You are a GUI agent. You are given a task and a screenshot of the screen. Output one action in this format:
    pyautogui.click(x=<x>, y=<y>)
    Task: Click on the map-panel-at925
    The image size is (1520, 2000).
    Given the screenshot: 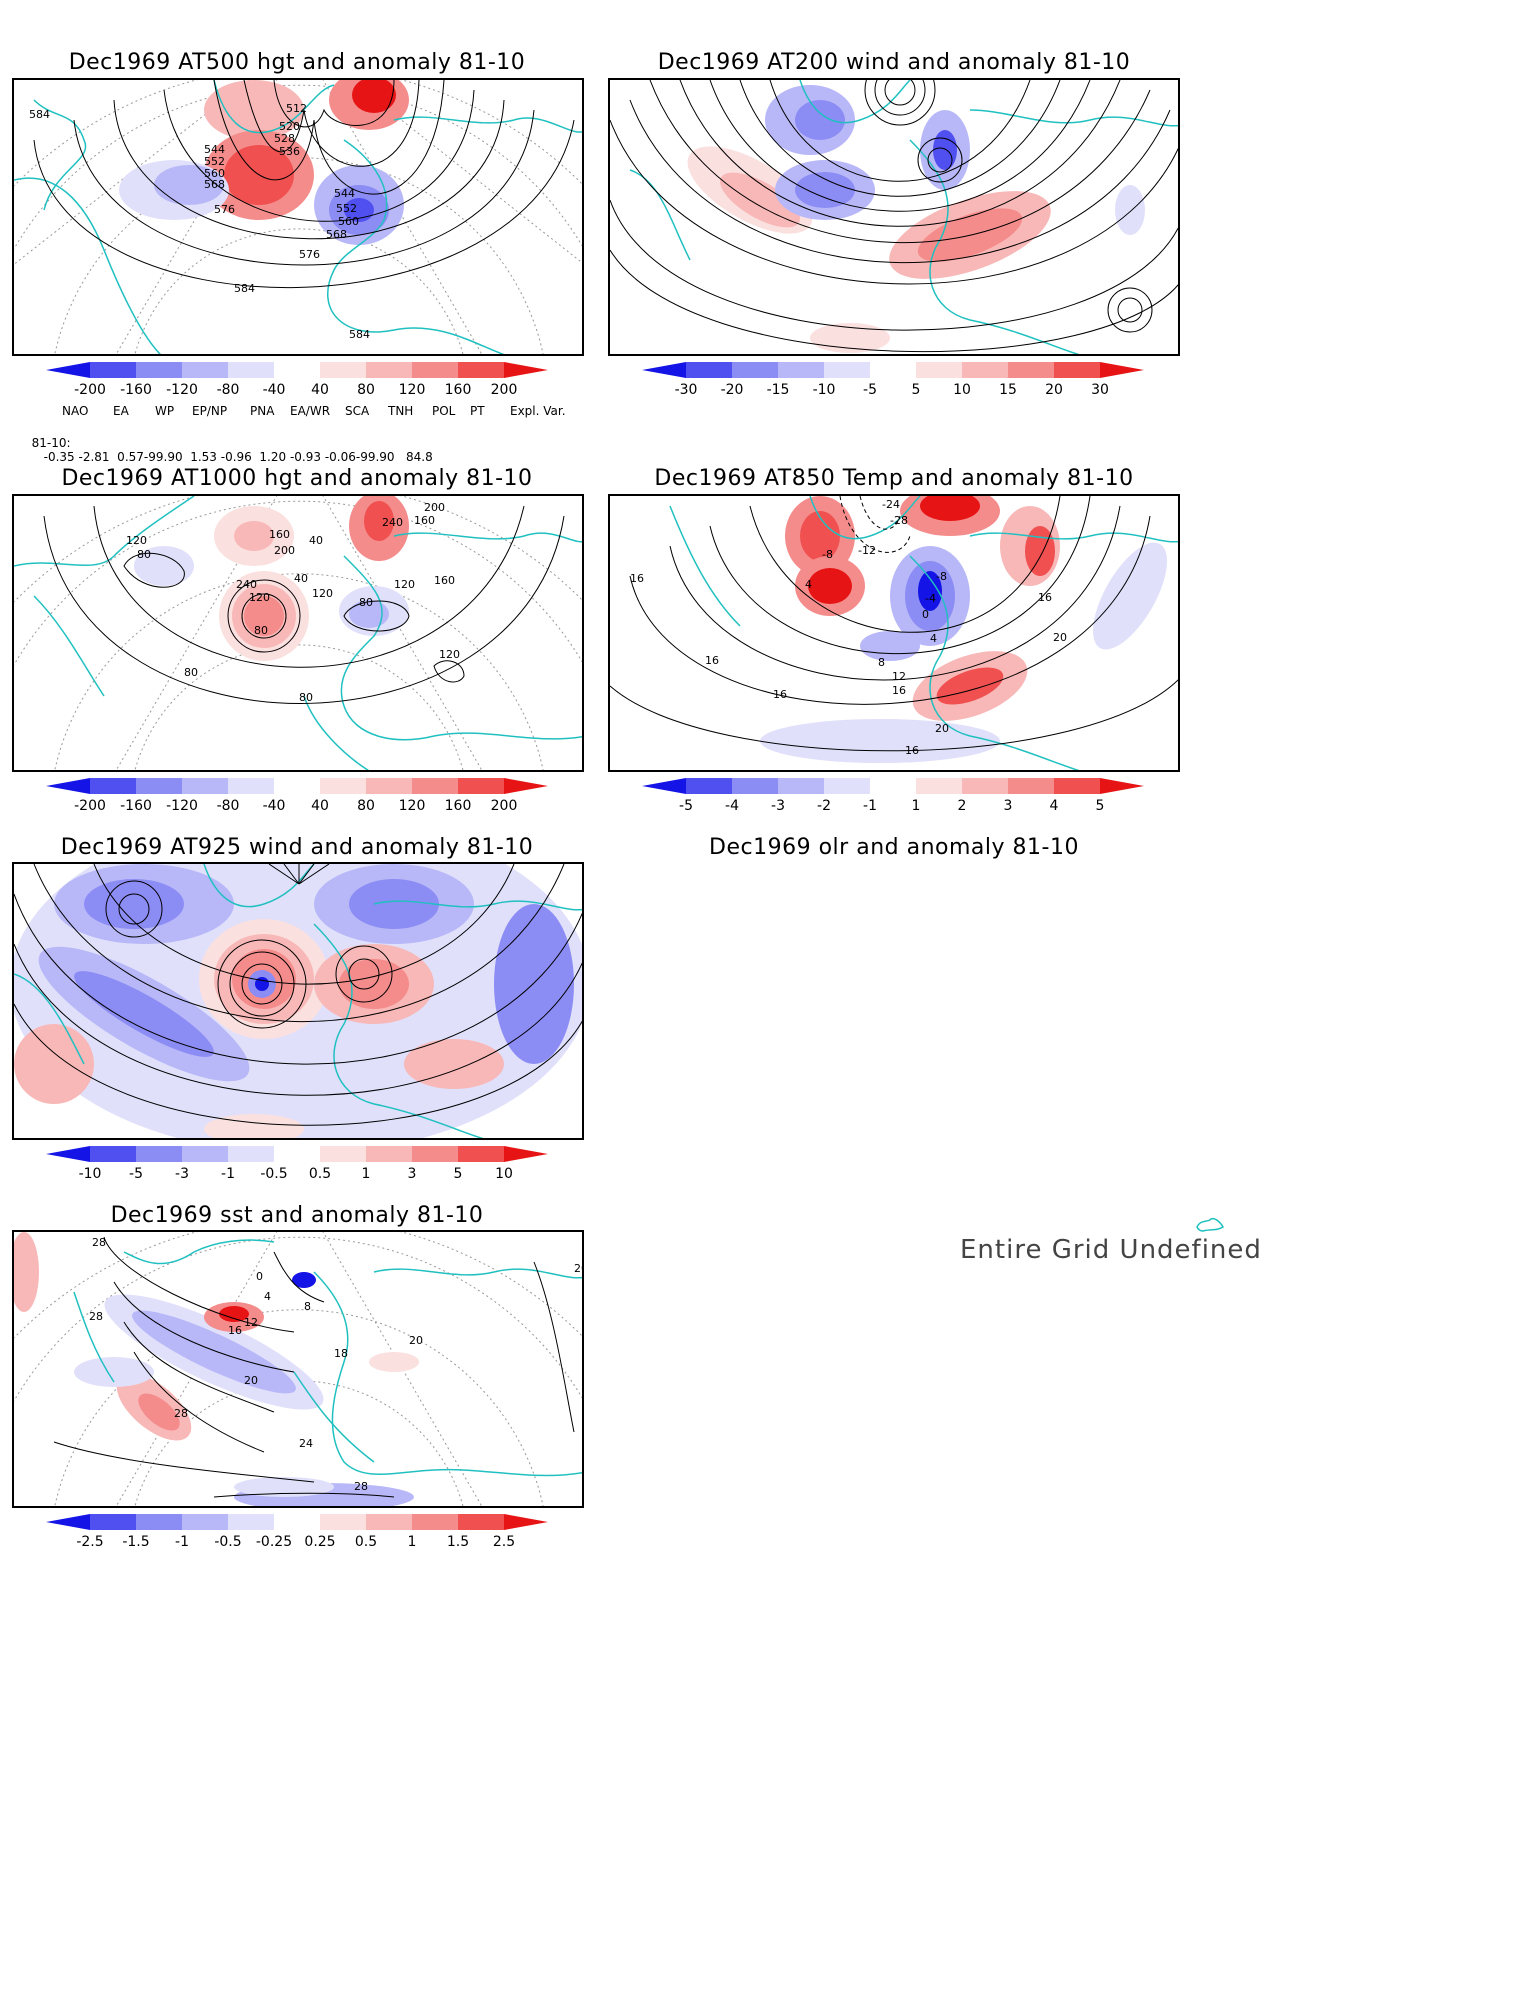 What is the action you would take?
    pyautogui.click(x=298, y=1001)
    